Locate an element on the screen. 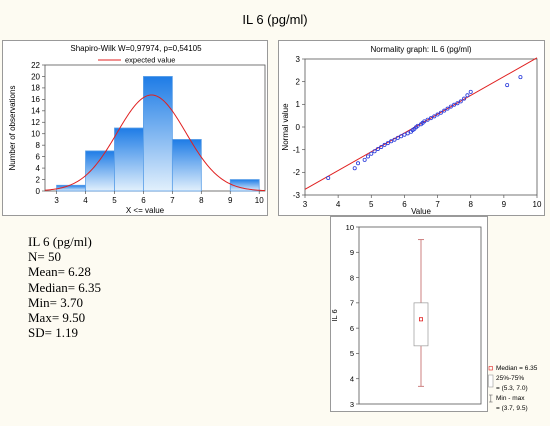 This screenshot has width=550, height=426. stats-line-n: N= 50 is located at coordinates (44, 257).